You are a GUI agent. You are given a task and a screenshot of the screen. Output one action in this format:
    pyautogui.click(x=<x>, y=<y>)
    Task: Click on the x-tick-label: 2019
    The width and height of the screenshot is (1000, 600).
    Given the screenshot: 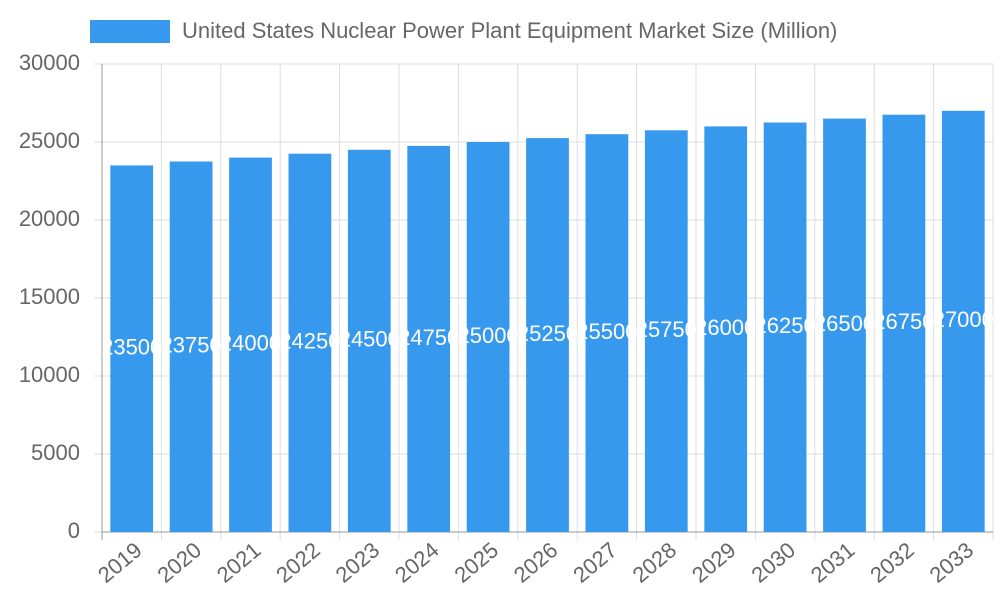 What is the action you would take?
    pyautogui.click(x=120, y=562)
    